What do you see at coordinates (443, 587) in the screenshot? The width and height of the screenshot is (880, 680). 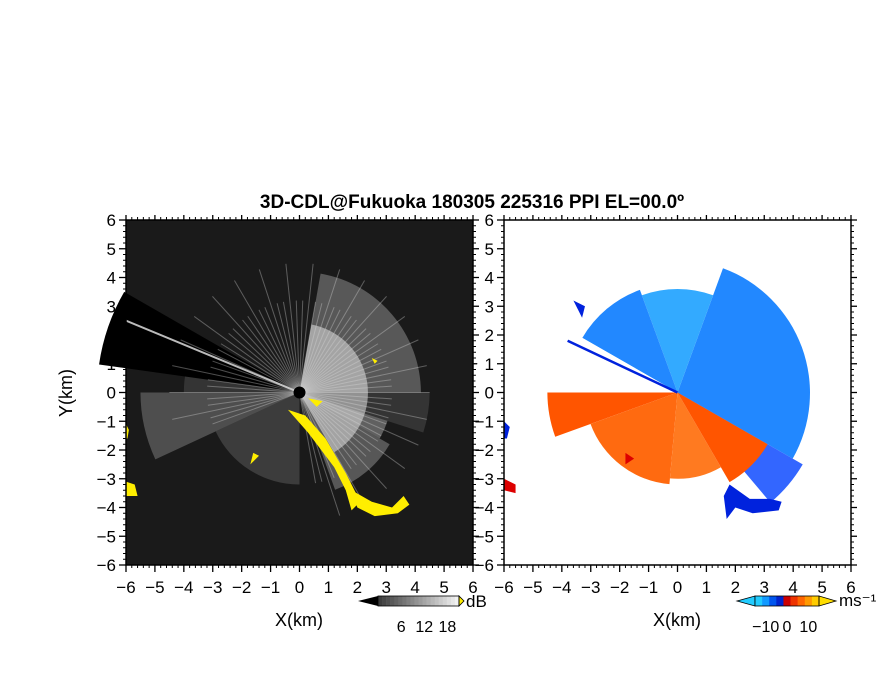 I see `intensity-x-tick-label: 5` at bounding box center [443, 587].